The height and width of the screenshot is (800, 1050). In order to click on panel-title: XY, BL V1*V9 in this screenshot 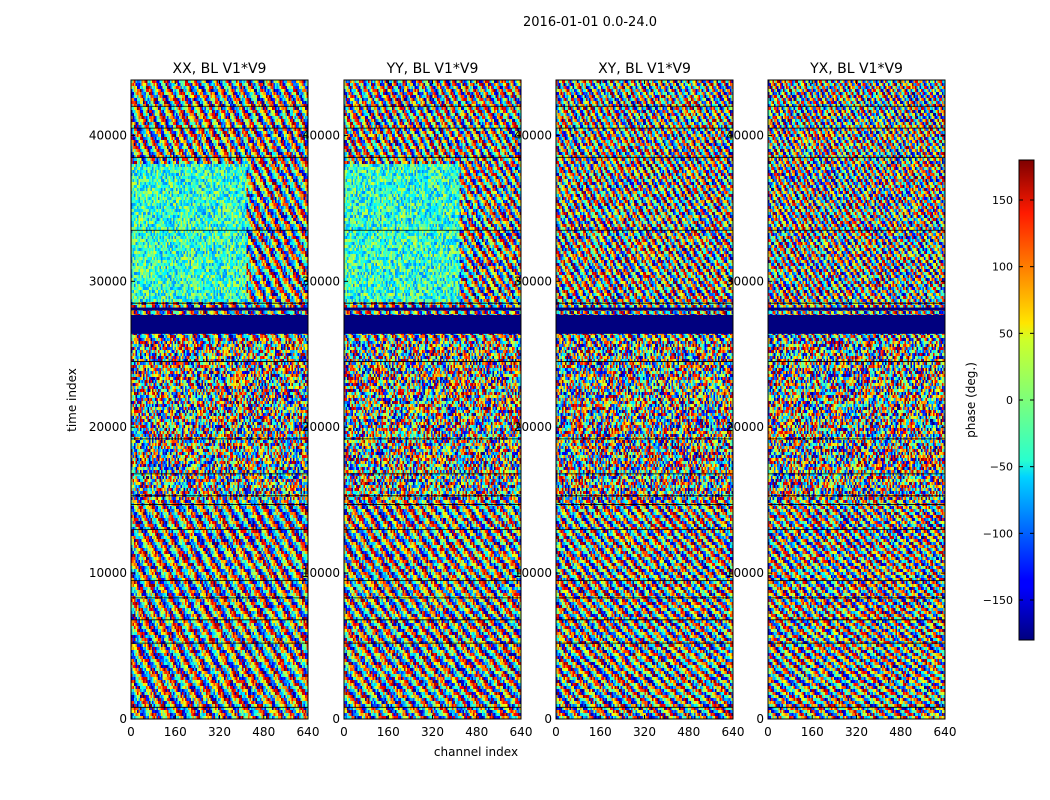, I will do `click(644, 69)`.